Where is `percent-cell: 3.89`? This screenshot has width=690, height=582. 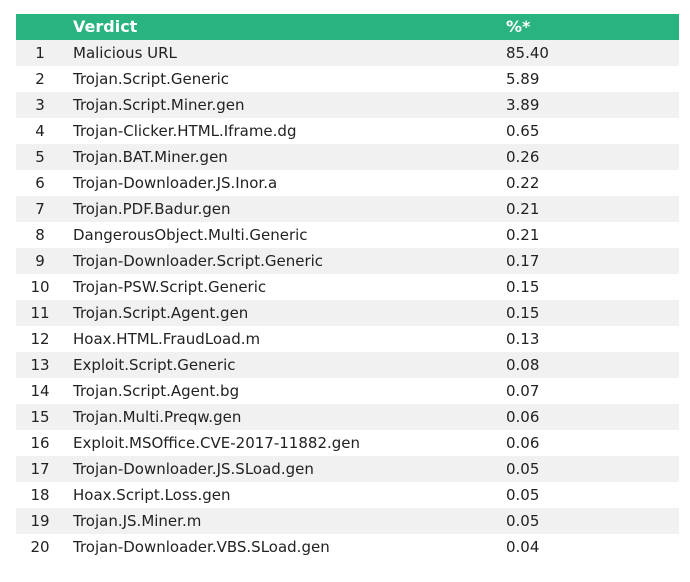
percent-cell: 3.89 is located at coordinates (523, 105).